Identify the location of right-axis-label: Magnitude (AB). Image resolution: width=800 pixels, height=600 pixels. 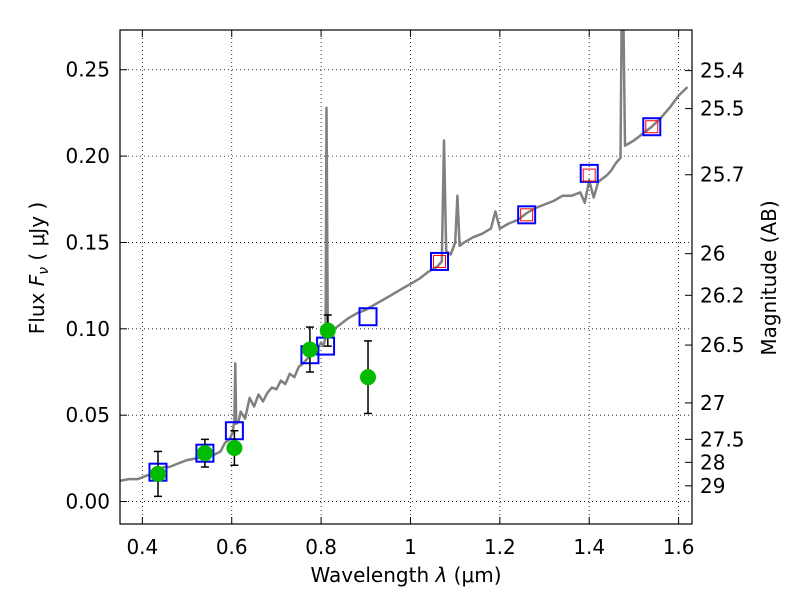
(769, 277).